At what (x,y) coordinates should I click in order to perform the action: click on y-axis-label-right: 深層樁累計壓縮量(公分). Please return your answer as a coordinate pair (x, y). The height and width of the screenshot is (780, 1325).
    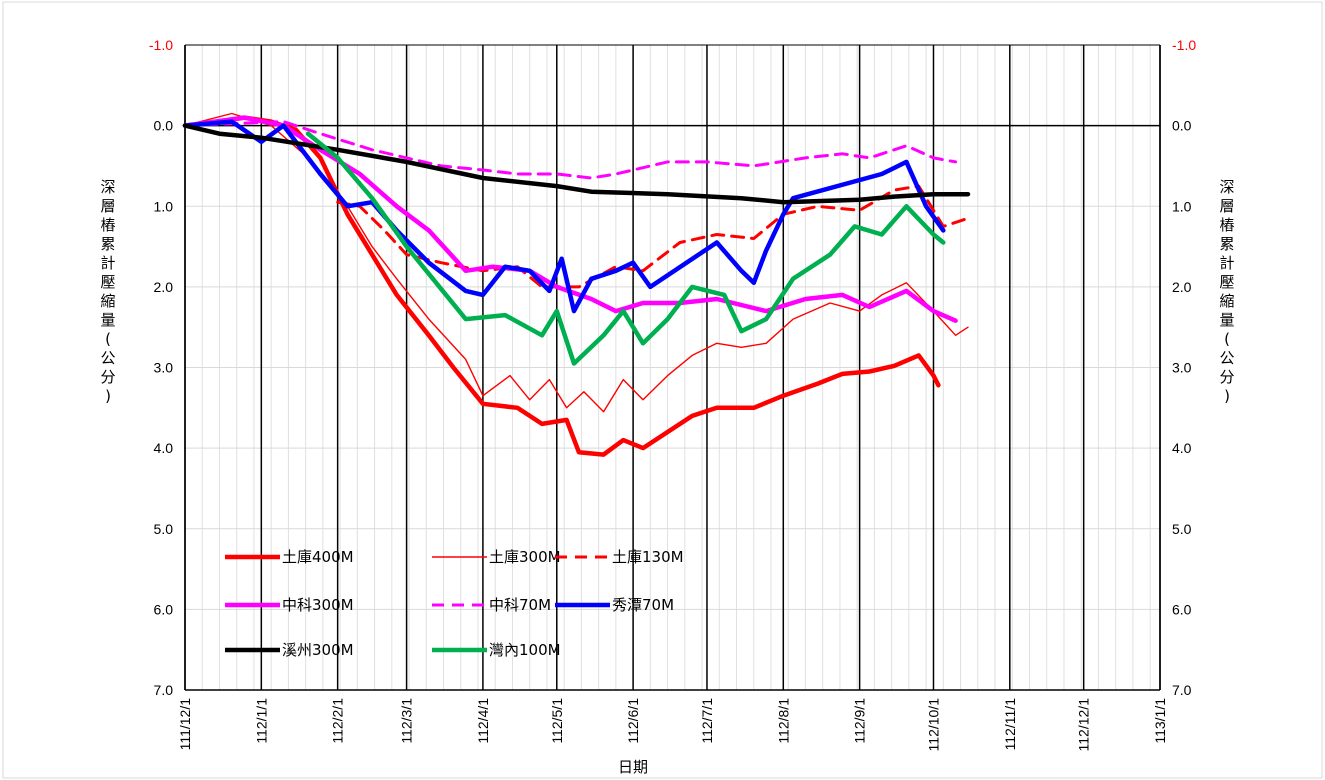
    Looking at the image, I should click on (1226, 291).